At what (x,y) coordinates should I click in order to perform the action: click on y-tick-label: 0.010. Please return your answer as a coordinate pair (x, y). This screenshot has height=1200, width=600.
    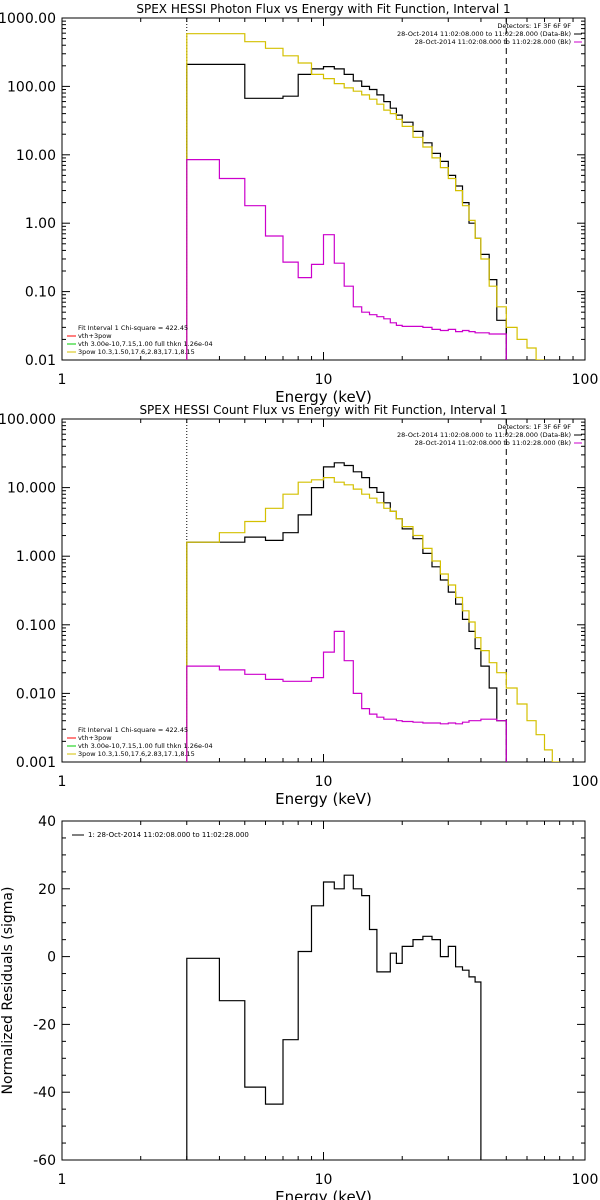
    Looking at the image, I should click on (36, 694).